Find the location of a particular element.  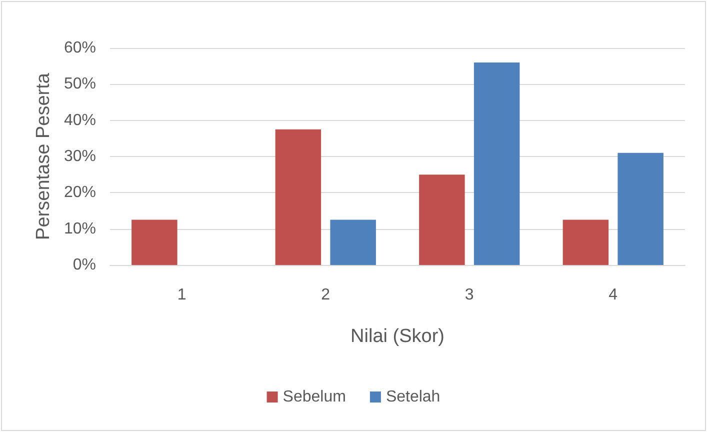

y-tick-label: 20% is located at coordinates (80, 193).